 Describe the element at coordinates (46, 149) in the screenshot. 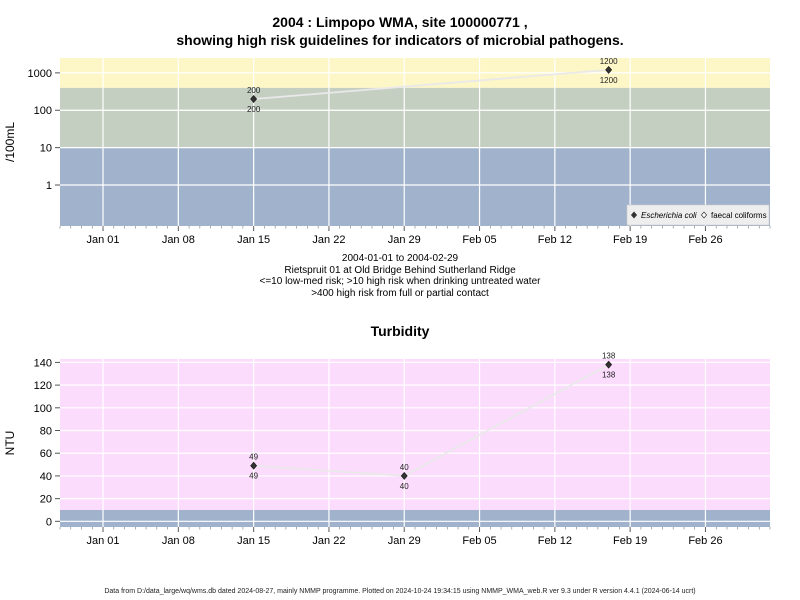

I see `y-tick-label: 10` at that location.